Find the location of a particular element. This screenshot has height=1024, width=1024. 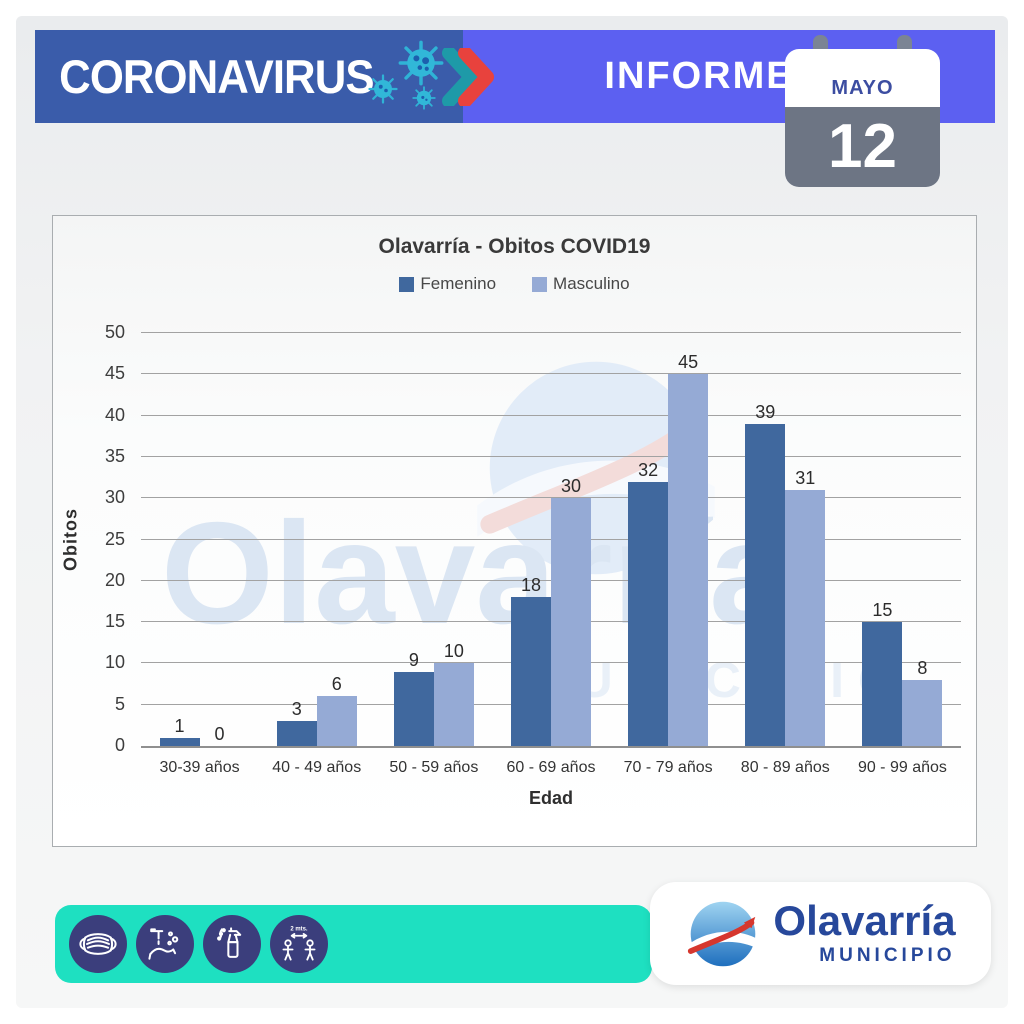

municipality-logo-card: Olavarría MUNICIPIO is located at coordinates (820, 933).